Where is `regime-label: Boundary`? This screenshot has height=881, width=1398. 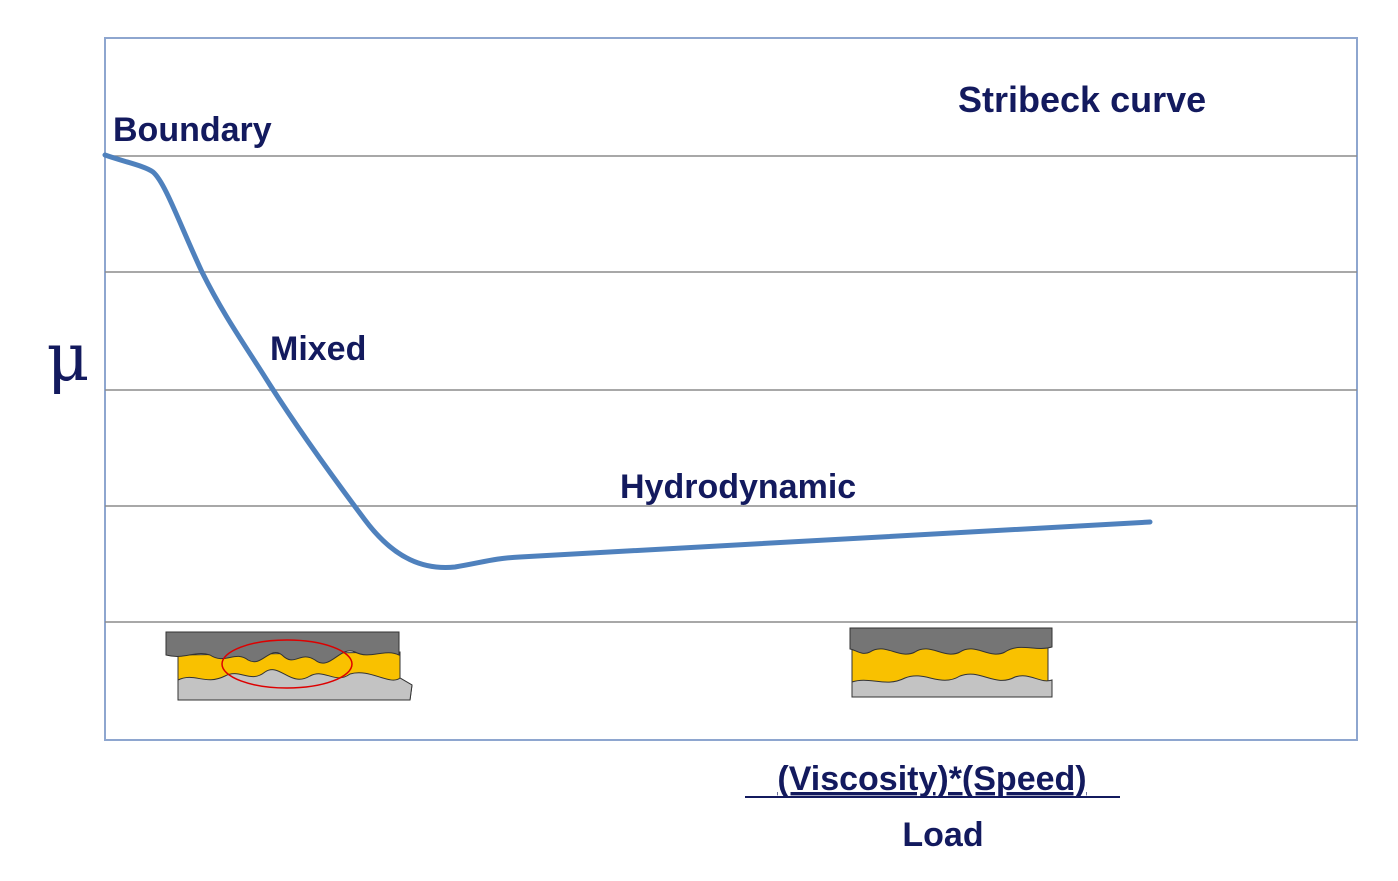
regime-label: Boundary is located at coordinates (192, 130).